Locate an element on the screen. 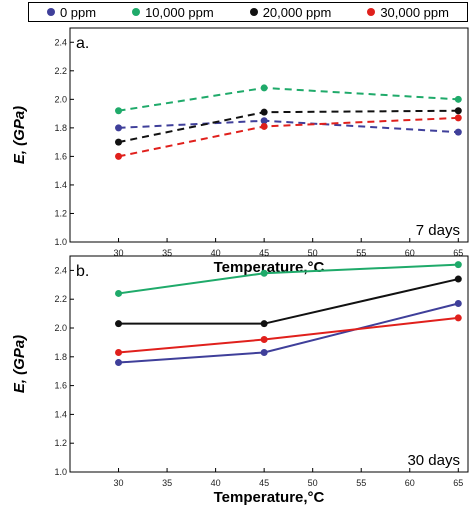  panel-label: b. is located at coordinates (82, 271).